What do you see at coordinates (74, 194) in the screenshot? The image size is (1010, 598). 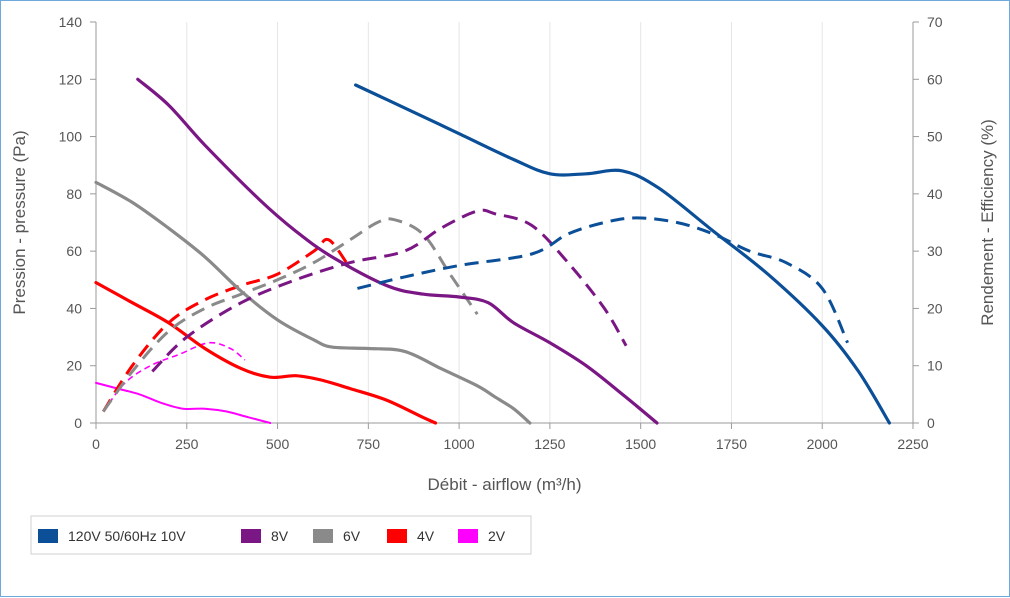 I see `y-tick-label-80: 80` at bounding box center [74, 194].